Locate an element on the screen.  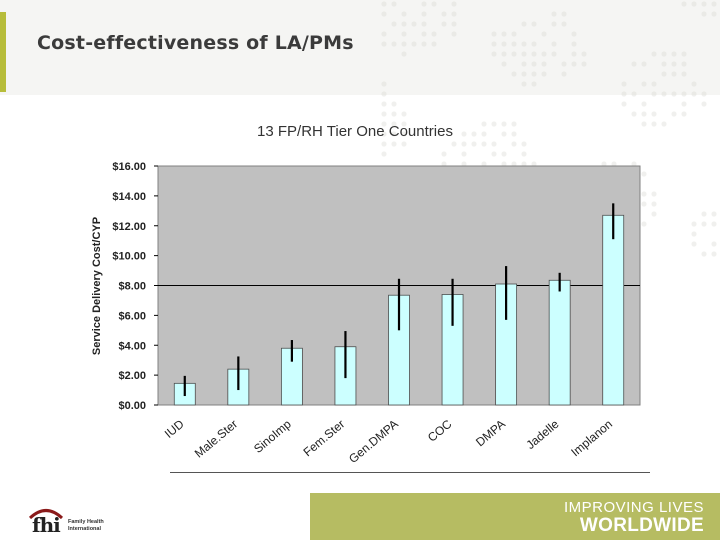
x-category-label: Male.Ster is located at coordinates (216, 439).